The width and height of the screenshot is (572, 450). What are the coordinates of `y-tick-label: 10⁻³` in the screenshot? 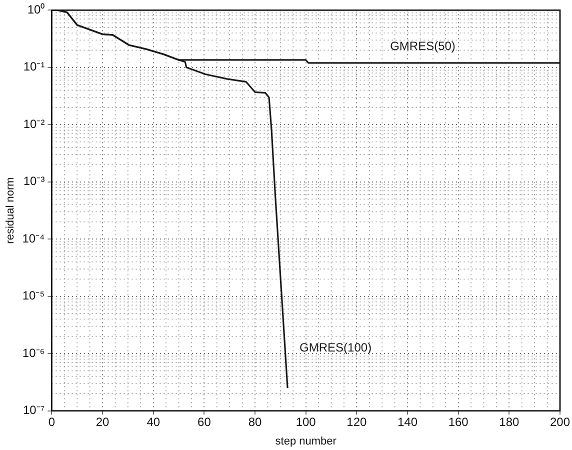 It's located at (34, 181).